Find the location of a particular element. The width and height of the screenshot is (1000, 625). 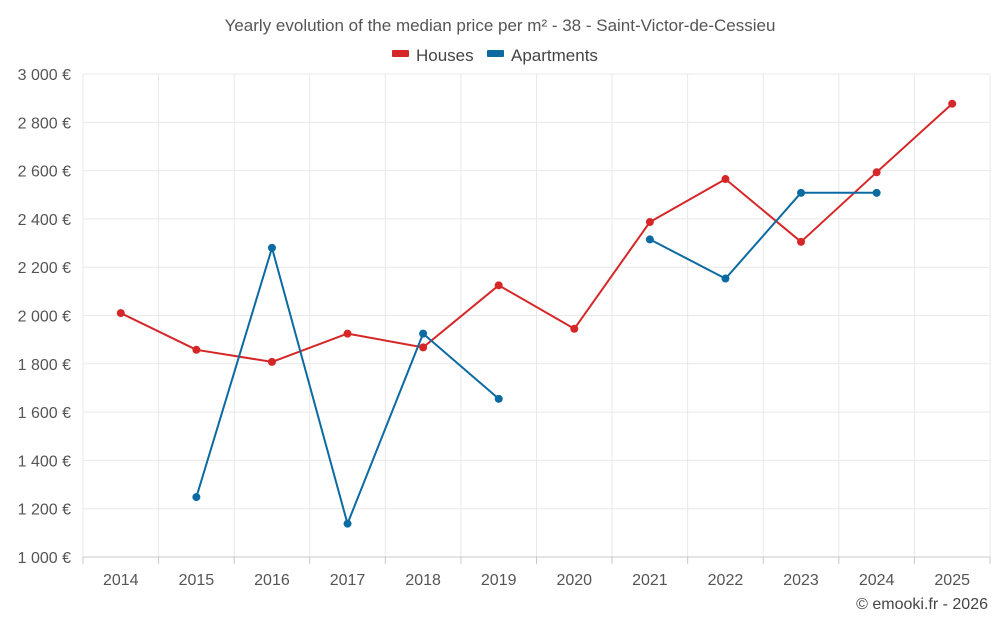

y-tick-label: 3 000 € is located at coordinates (44, 75).